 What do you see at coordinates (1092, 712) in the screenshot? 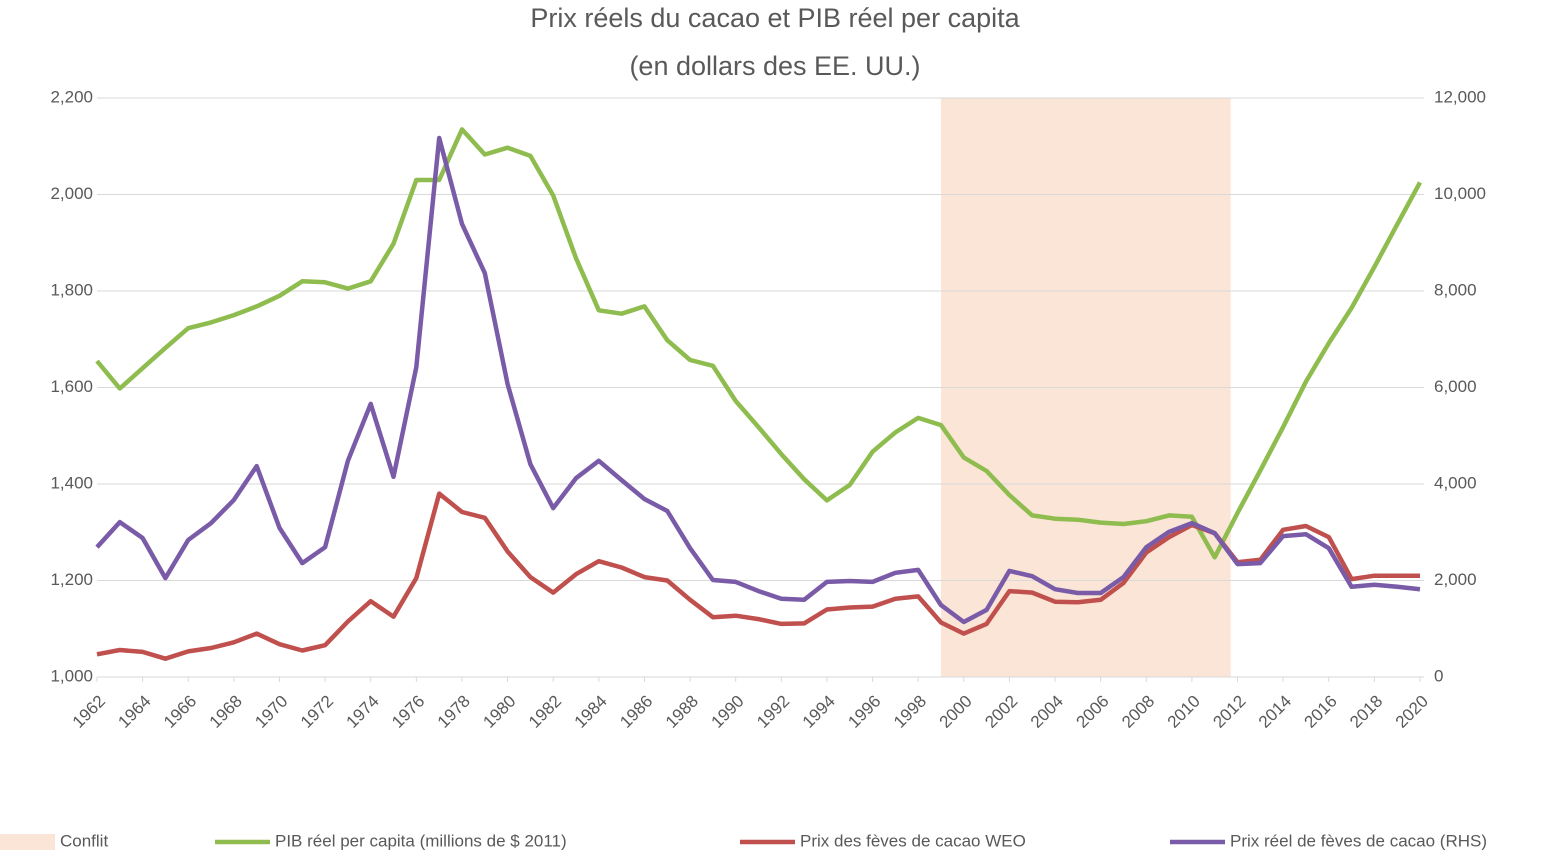
I see `x-tick-label: 2006` at bounding box center [1092, 712].